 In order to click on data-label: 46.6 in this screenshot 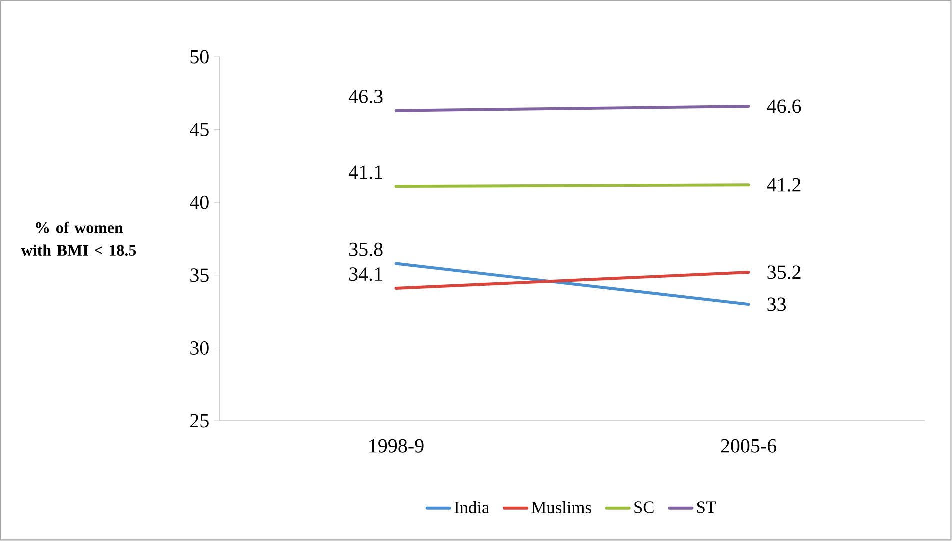, I will do `click(784, 107)`.